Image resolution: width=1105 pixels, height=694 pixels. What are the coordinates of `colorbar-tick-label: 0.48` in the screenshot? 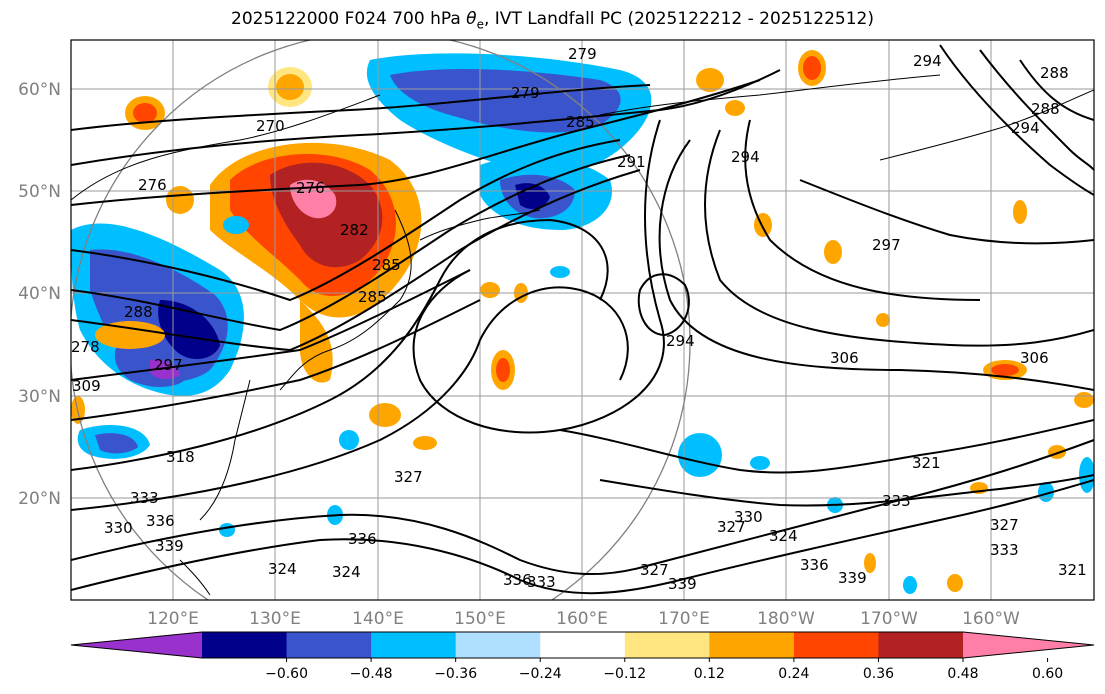 It's located at (962, 674).